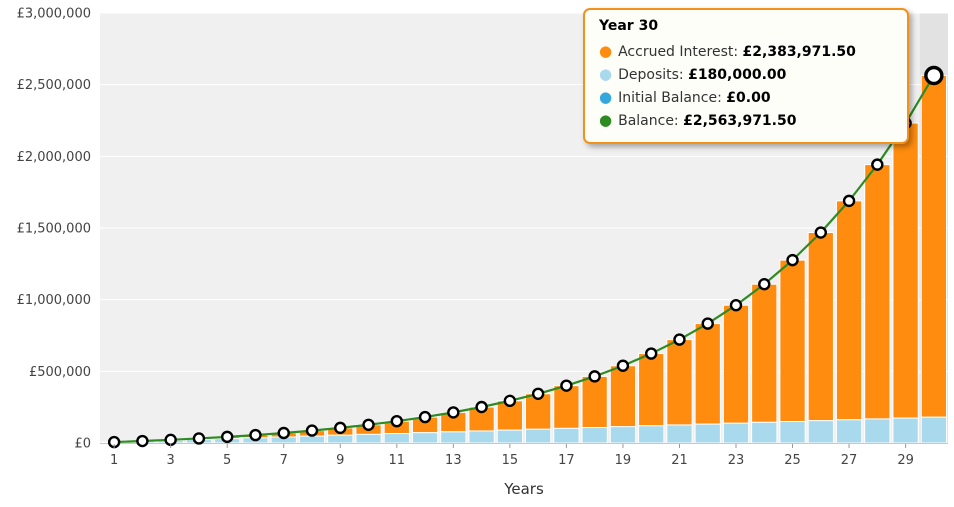  I want to click on x-axis-tick-label: 23, so click(736, 460).